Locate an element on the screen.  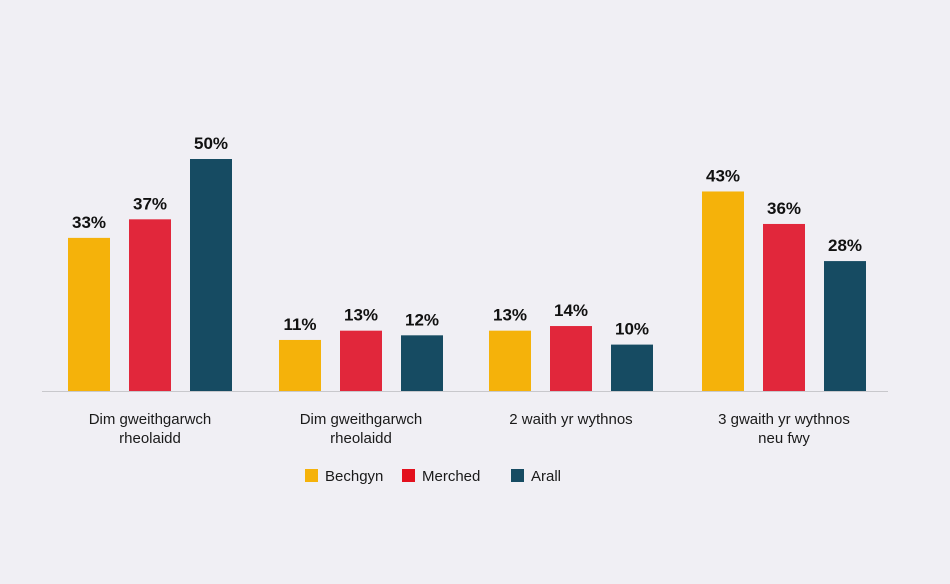
value-label-merched-4: 36% is located at coordinates (784, 208).